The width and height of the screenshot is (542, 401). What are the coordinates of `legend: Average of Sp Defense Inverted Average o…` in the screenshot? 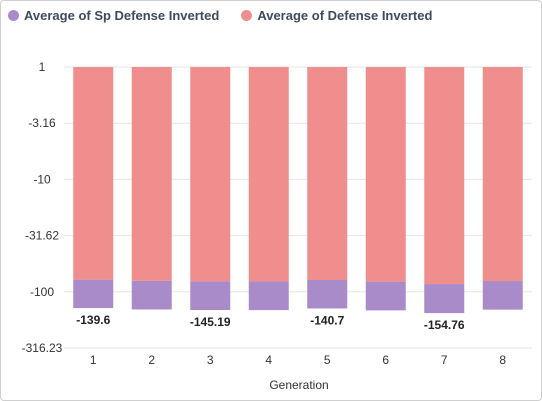 It's located at (220, 15).